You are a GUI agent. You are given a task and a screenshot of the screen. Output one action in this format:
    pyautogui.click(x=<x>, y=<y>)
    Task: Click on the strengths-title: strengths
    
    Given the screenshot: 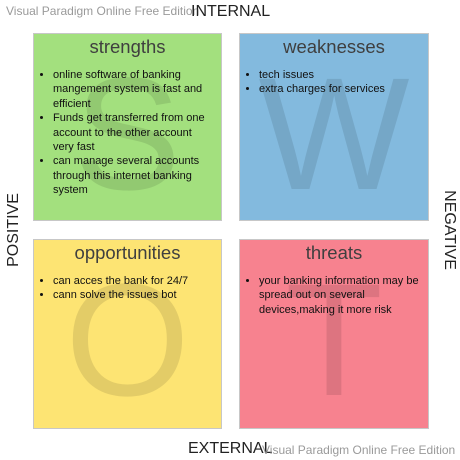 What is the action you would take?
    pyautogui.click(x=127, y=46)
    